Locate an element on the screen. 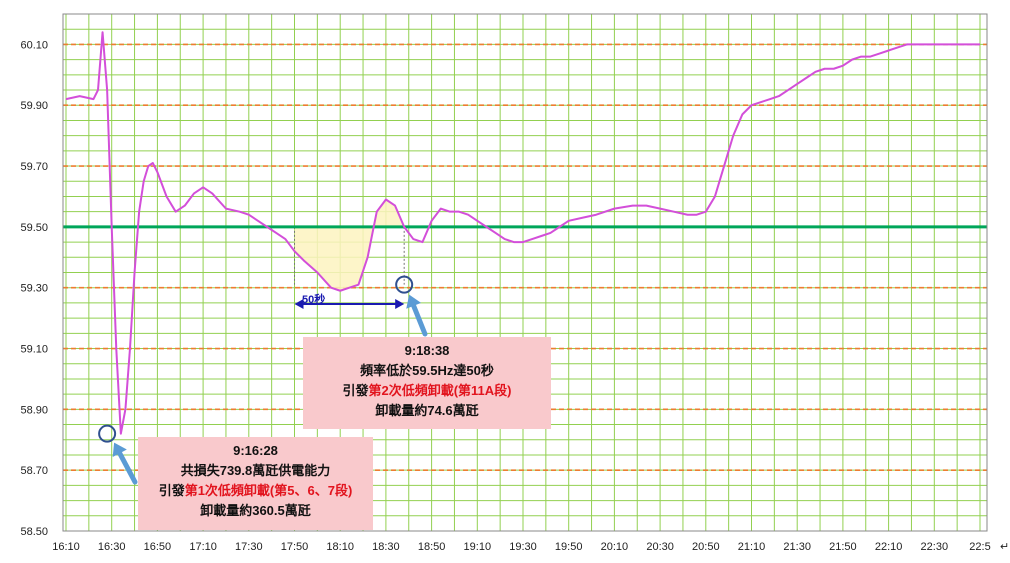  x-tick-label: 16:30 is located at coordinates (112, 547).